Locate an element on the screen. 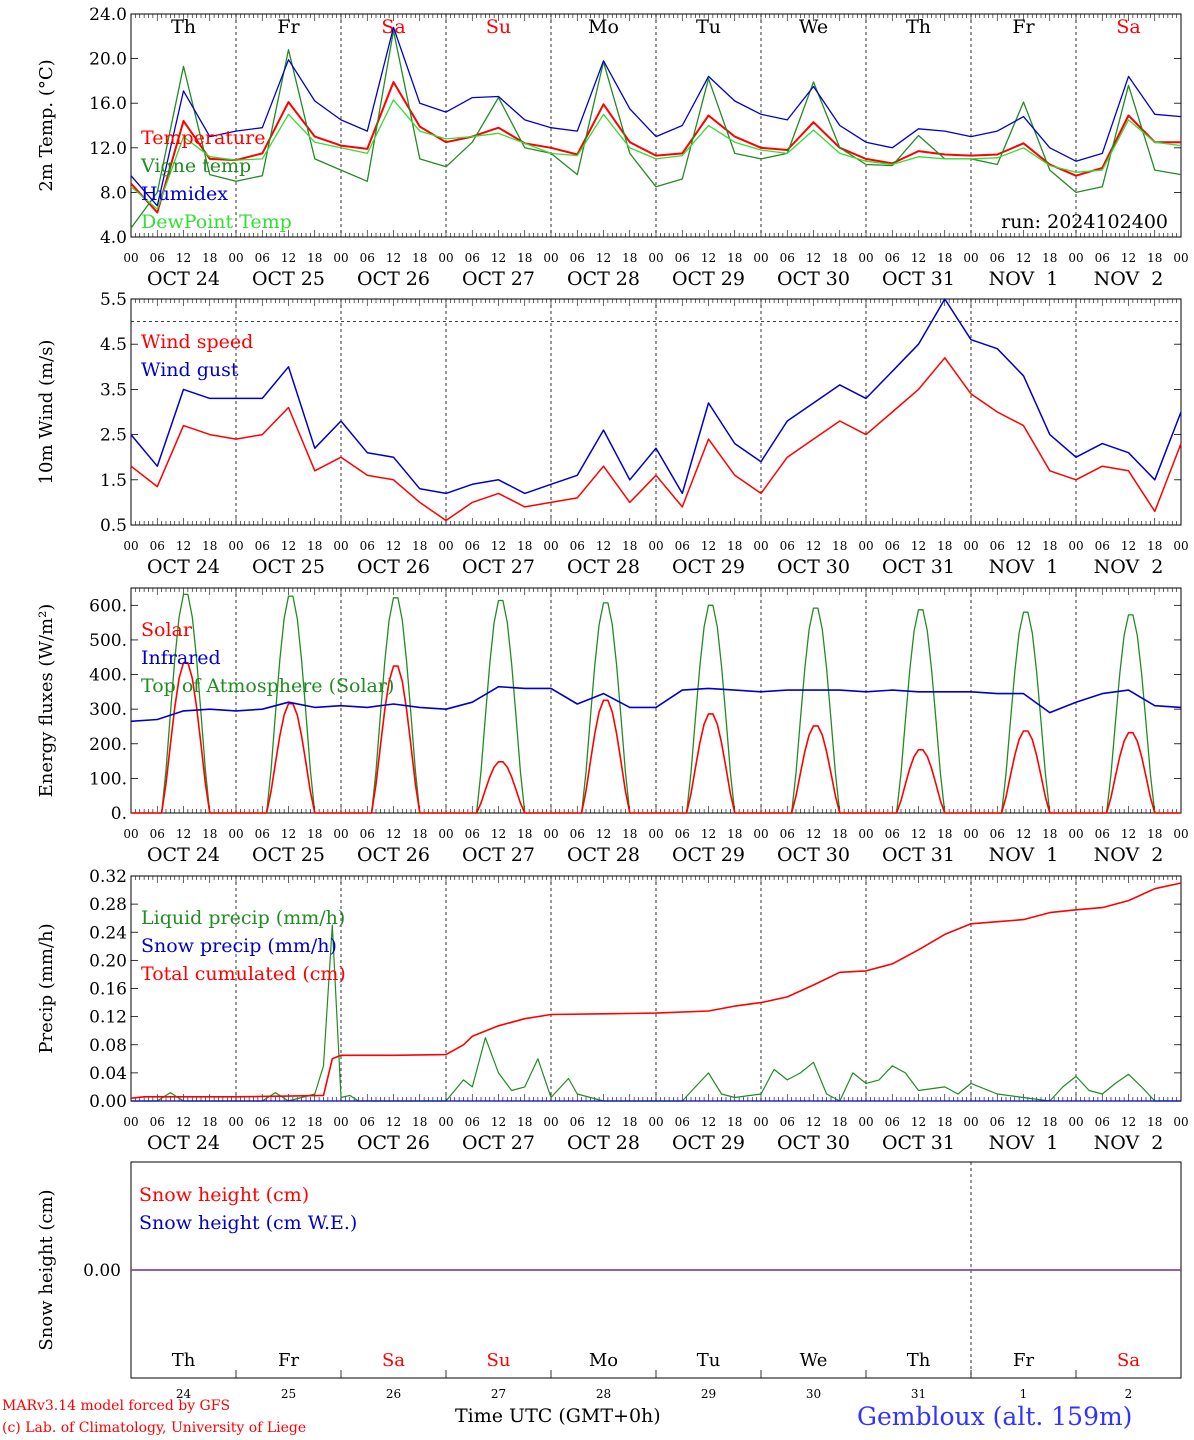  energy-panel-ytick-label: 400. is located at coordinates (108, 676).